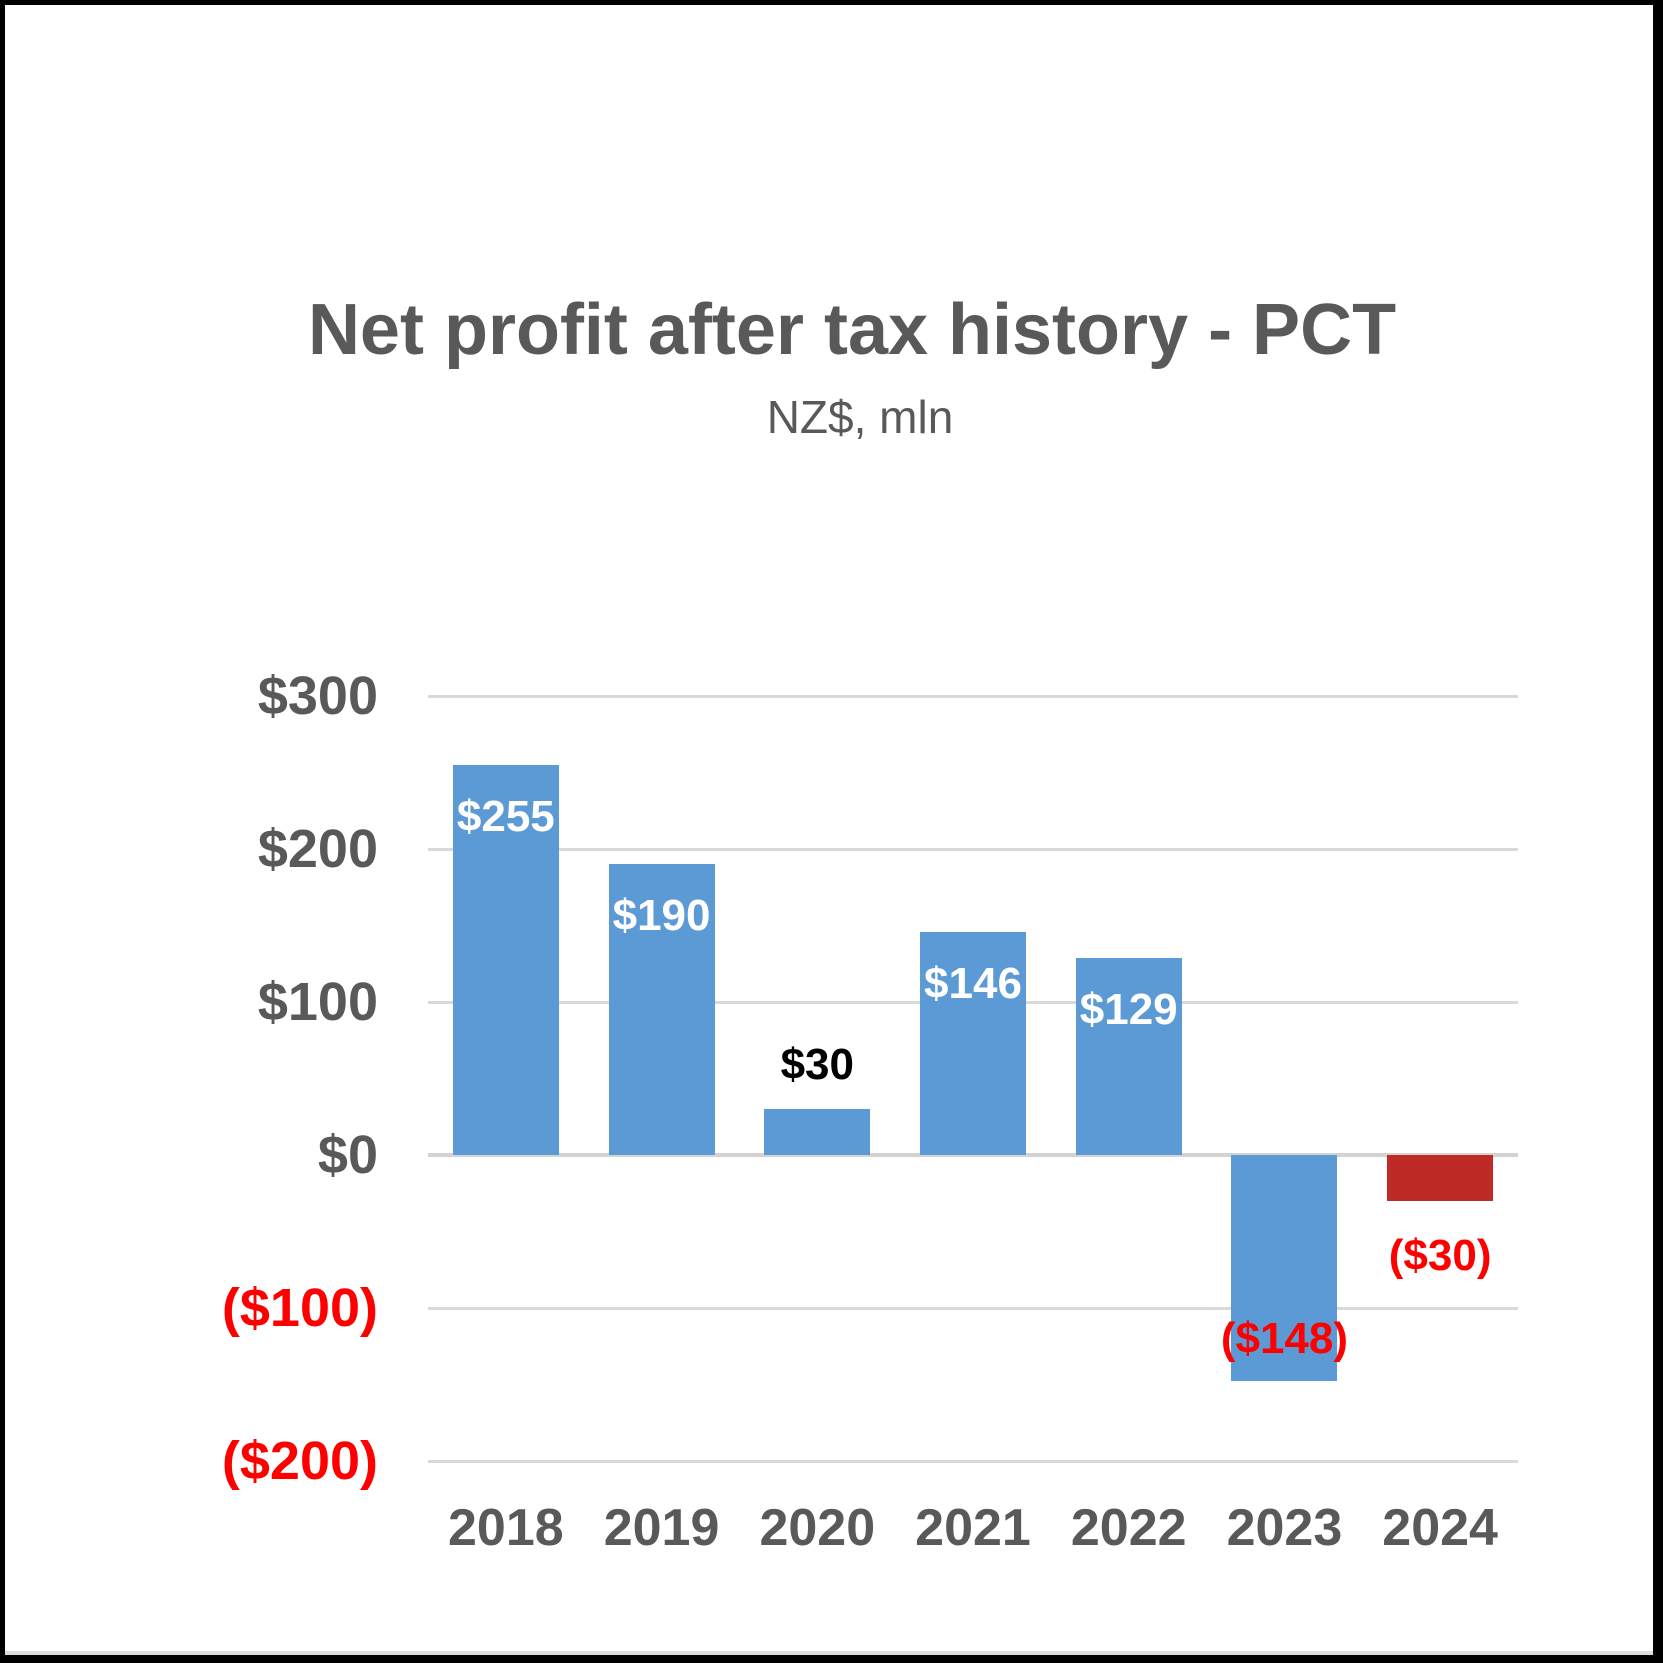  I want to click on page-edge-shadow, so click(829, 1653).